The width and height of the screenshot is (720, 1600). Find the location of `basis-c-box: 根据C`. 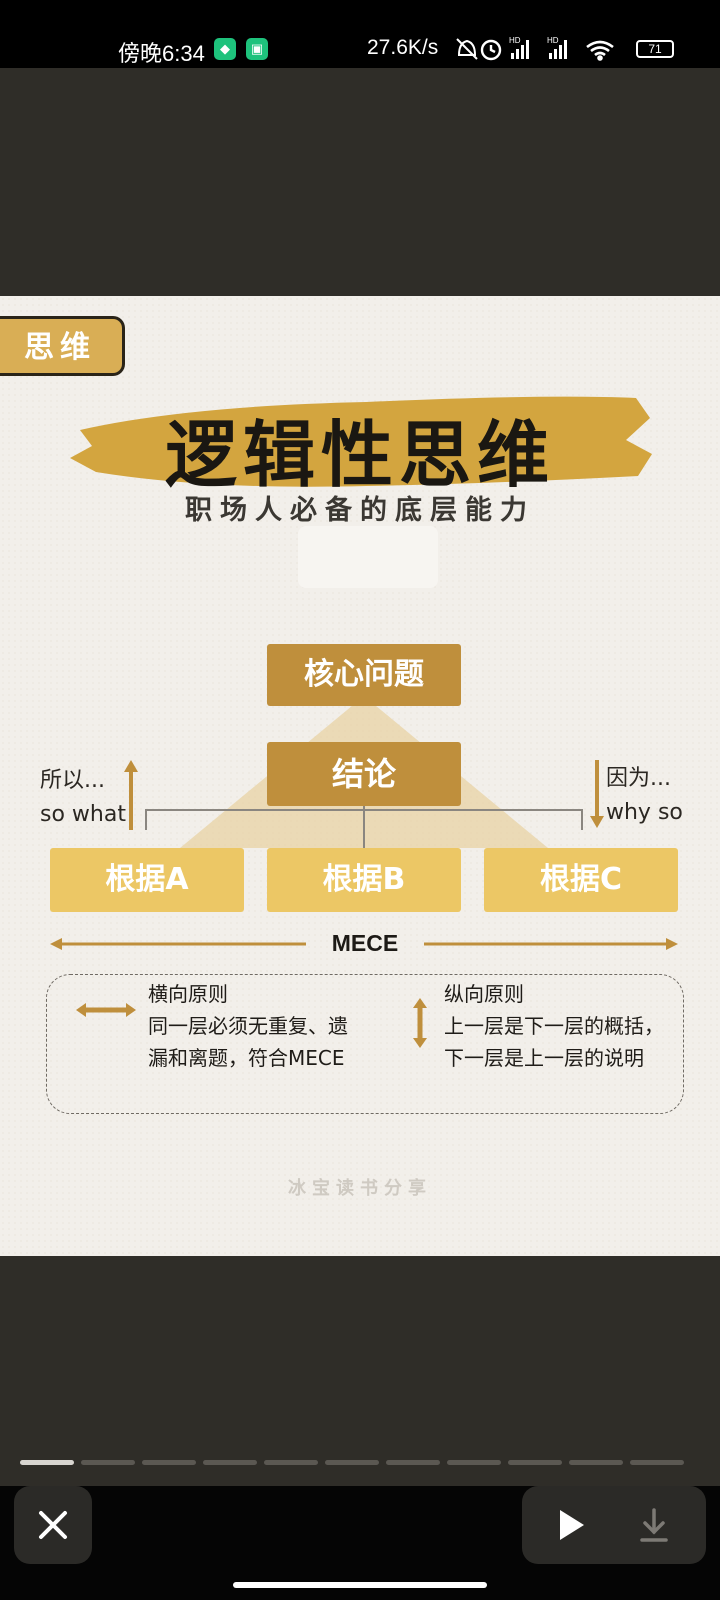

basis-c-box: 根据C is located at coordinates (581, 880).